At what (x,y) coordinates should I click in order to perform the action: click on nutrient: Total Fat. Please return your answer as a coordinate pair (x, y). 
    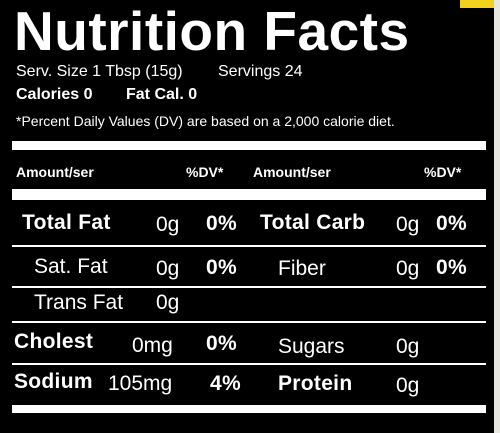
    Looking at the image, I should click on (66, 222).